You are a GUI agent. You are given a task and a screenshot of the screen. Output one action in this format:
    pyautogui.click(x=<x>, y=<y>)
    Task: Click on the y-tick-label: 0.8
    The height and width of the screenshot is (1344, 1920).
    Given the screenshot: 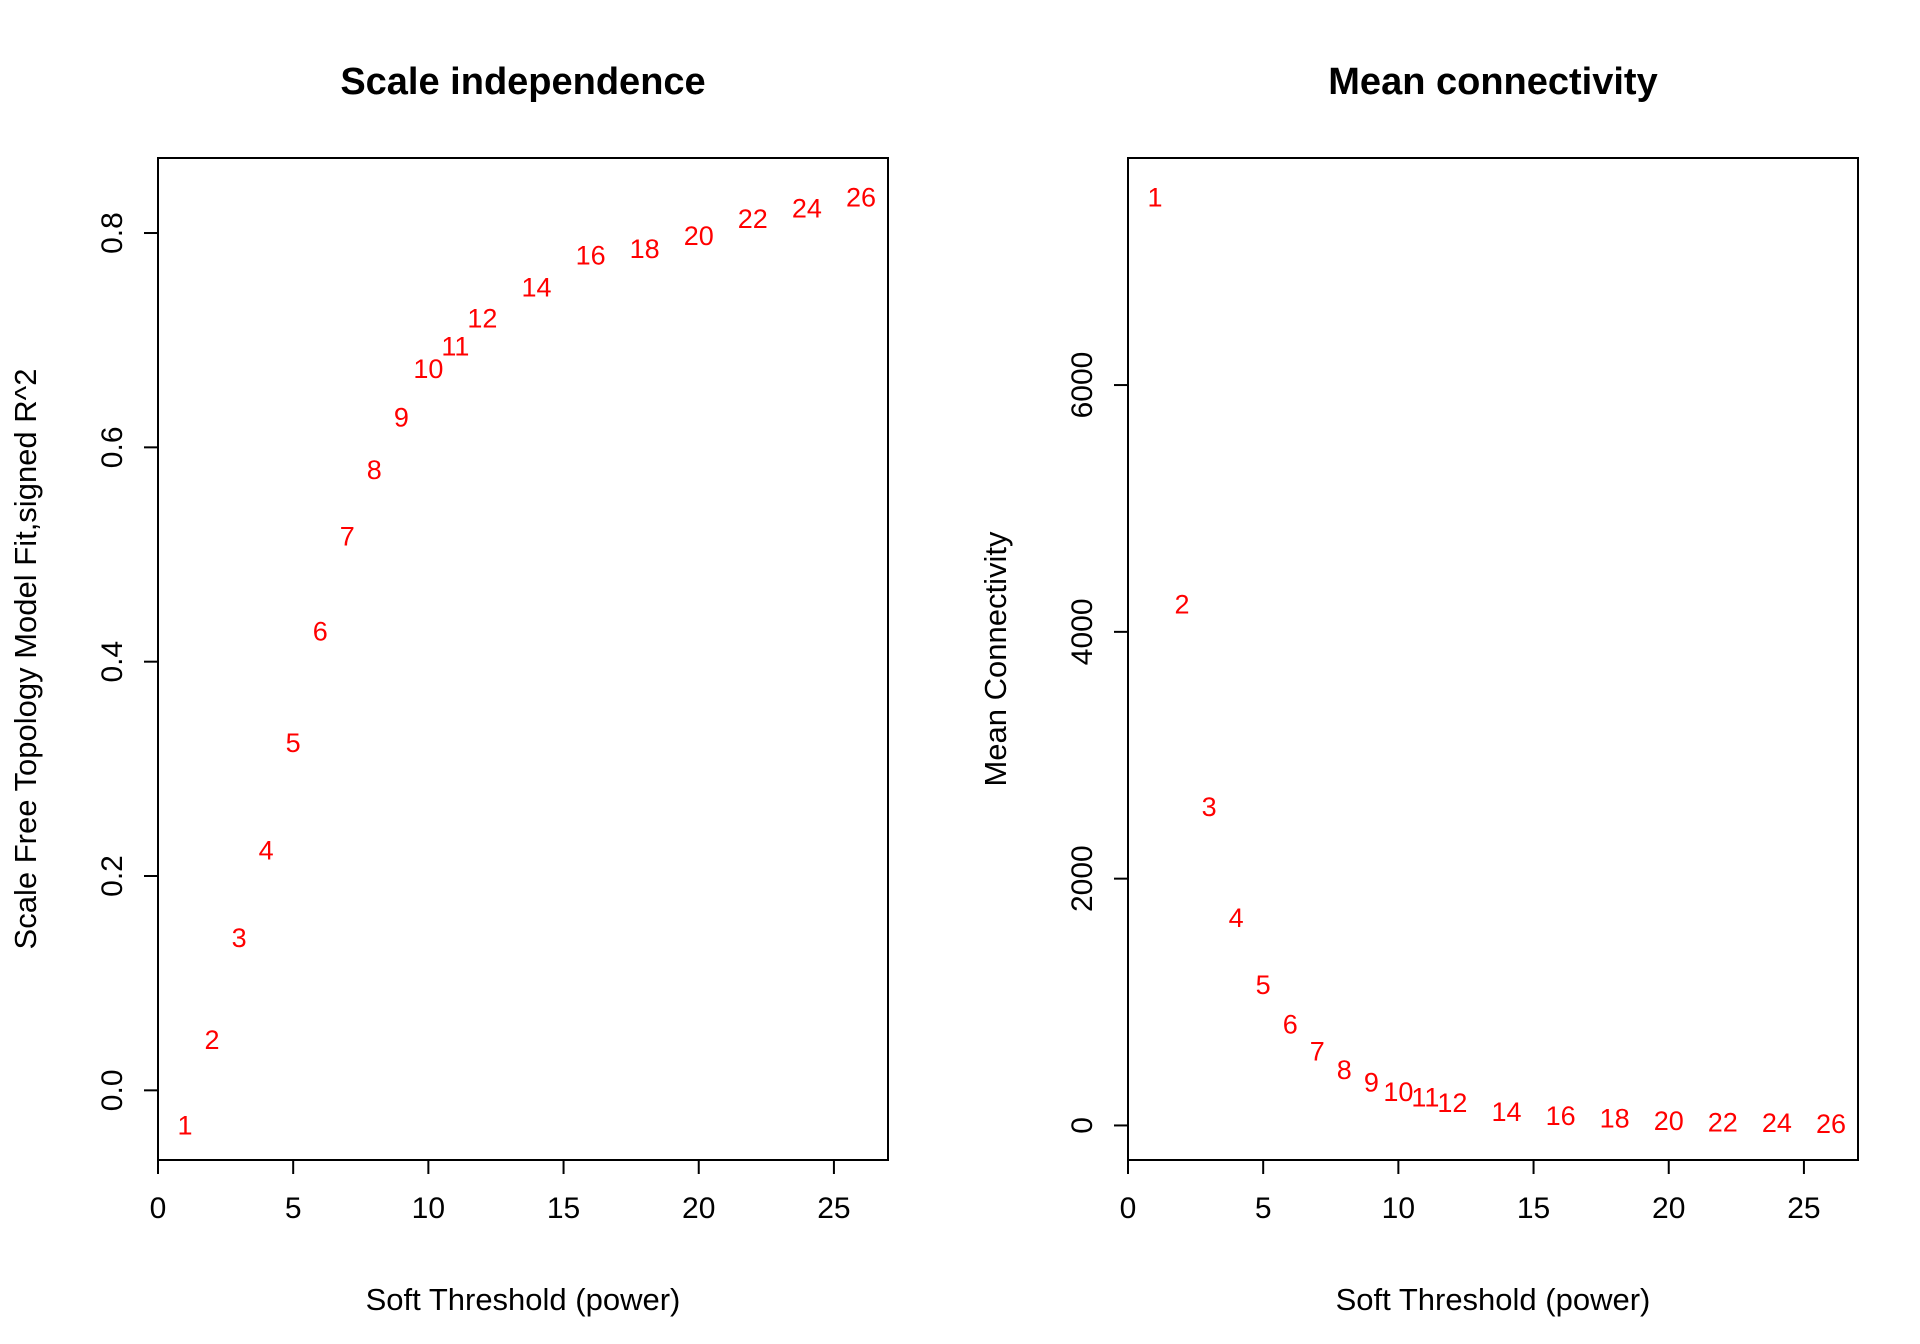 What is the action you would take?
    pyautogui.click(x=112, y=233)
    